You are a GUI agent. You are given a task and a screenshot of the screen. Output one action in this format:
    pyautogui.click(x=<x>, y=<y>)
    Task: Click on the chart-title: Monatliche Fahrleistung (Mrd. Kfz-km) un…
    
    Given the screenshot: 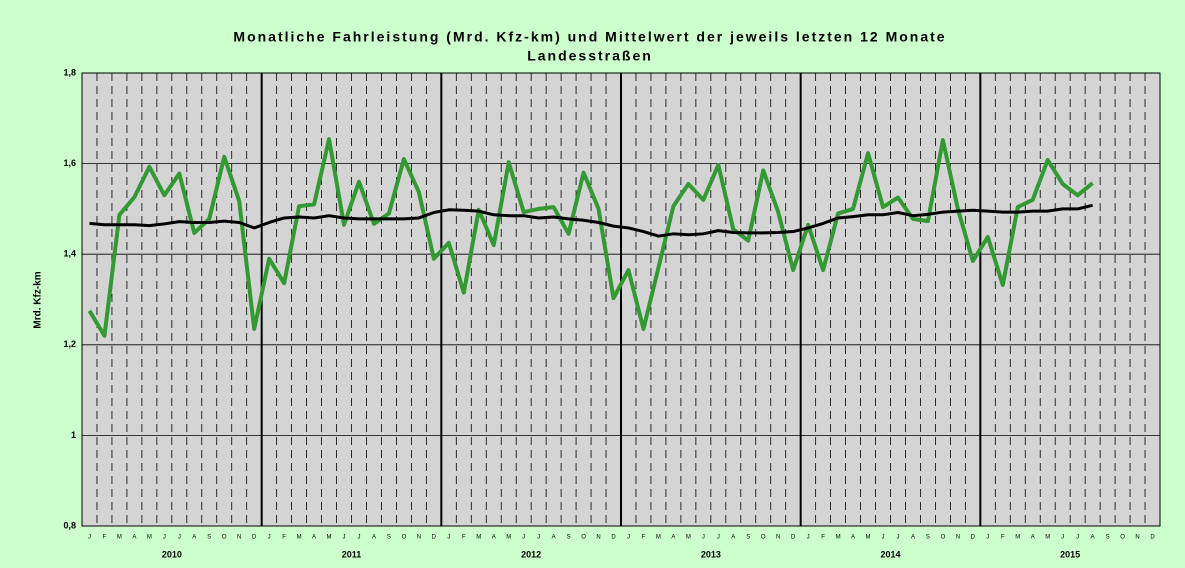 What is the action you would take?
    pyautogui.click(x=589, y=37)
    